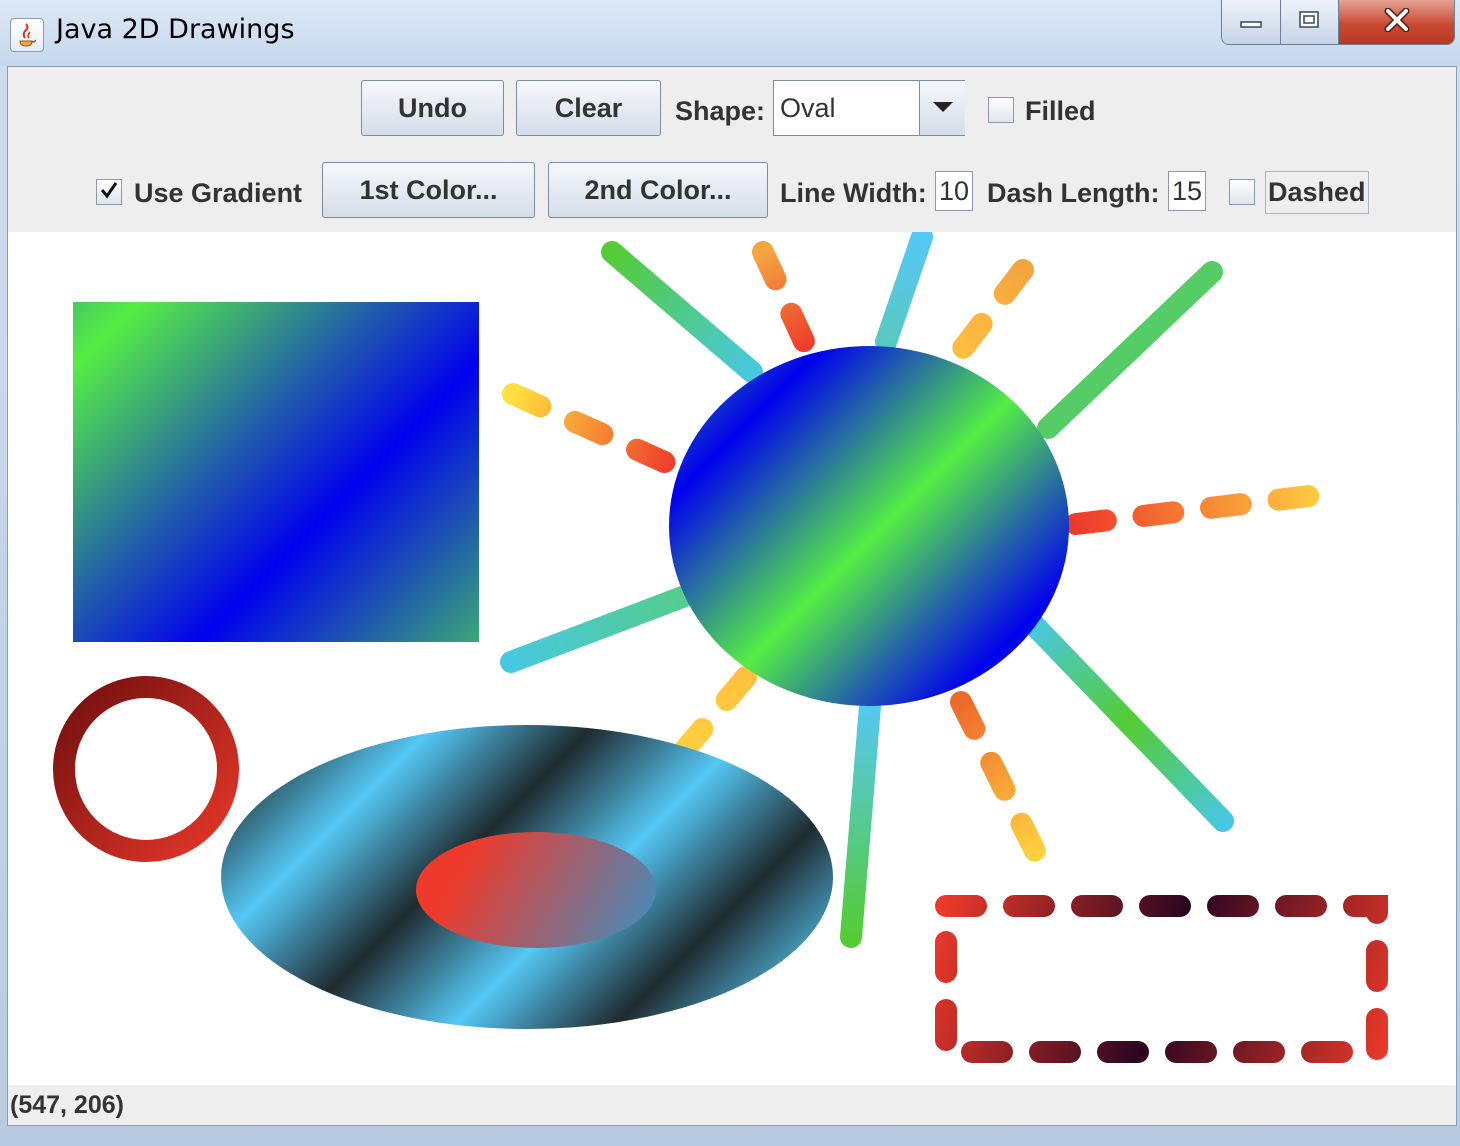 This screenshot has height=1146, width=1460. What do you see at coordinates (1073, 193) in the screenshot?
I see `dash-length-label: Dash Length:` at bounding box center [1073, 193].